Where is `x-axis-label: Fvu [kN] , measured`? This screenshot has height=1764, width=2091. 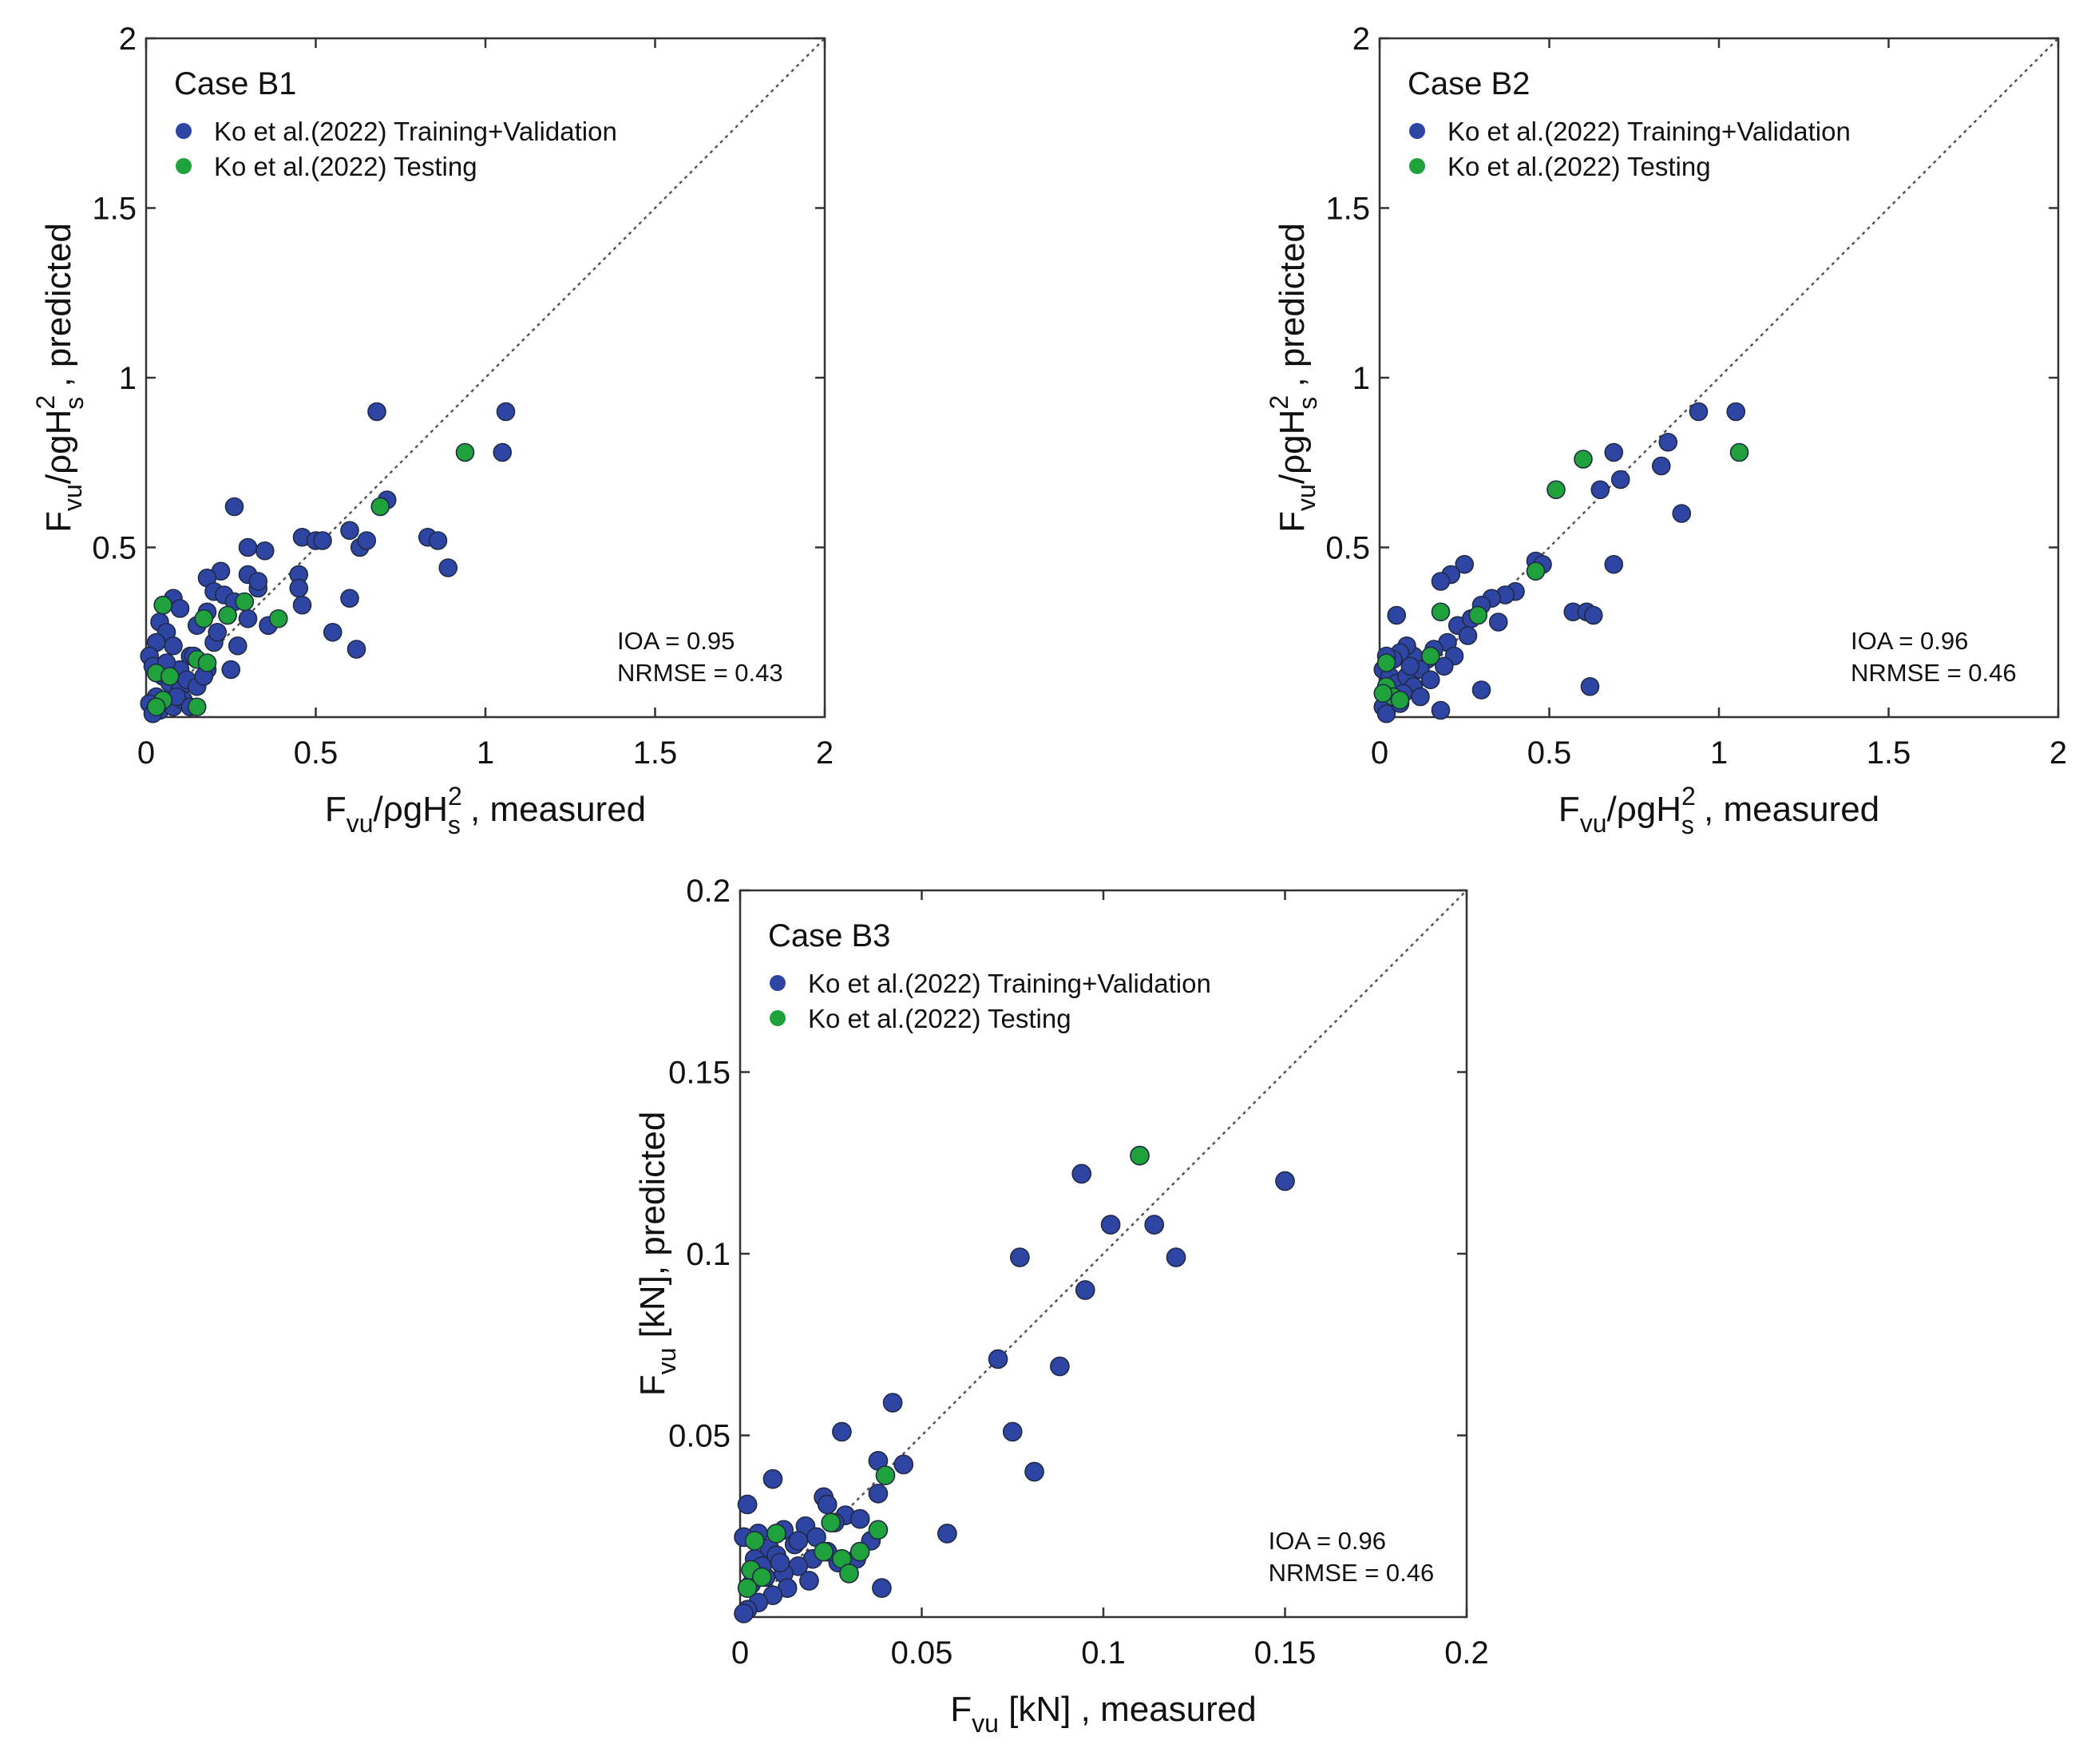 x-axis-label: Fvu [kN] , measured is located at coordinates (1103, 1714).